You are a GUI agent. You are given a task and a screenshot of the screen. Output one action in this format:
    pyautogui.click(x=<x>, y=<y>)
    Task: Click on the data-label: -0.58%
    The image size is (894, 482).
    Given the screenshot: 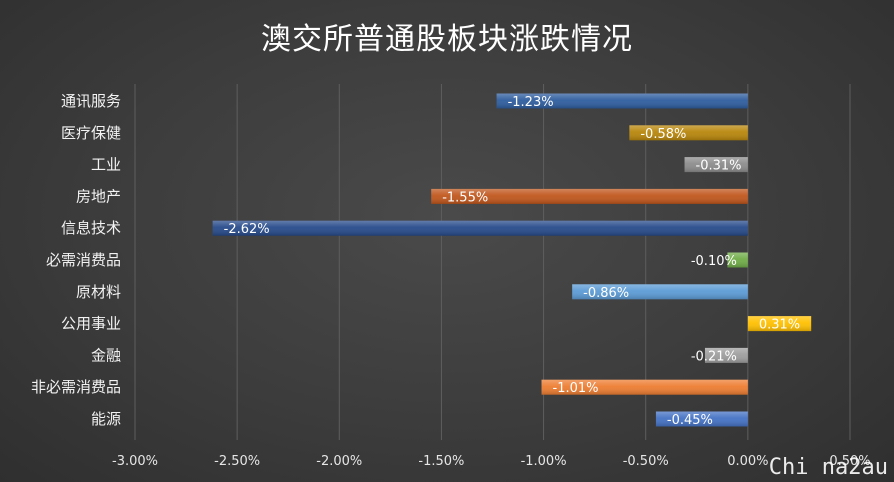 What is the action you would take?
    pyautogui.click(x=663, y=134)
    